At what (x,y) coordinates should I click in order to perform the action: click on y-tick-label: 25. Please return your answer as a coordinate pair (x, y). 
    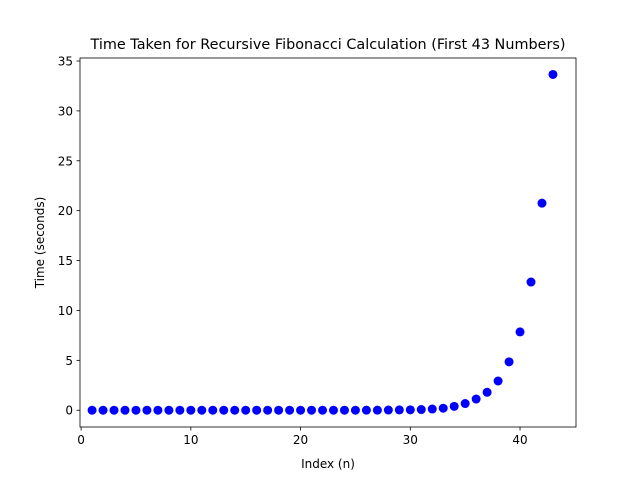
    Looking at the image, I should click on (65, 161).